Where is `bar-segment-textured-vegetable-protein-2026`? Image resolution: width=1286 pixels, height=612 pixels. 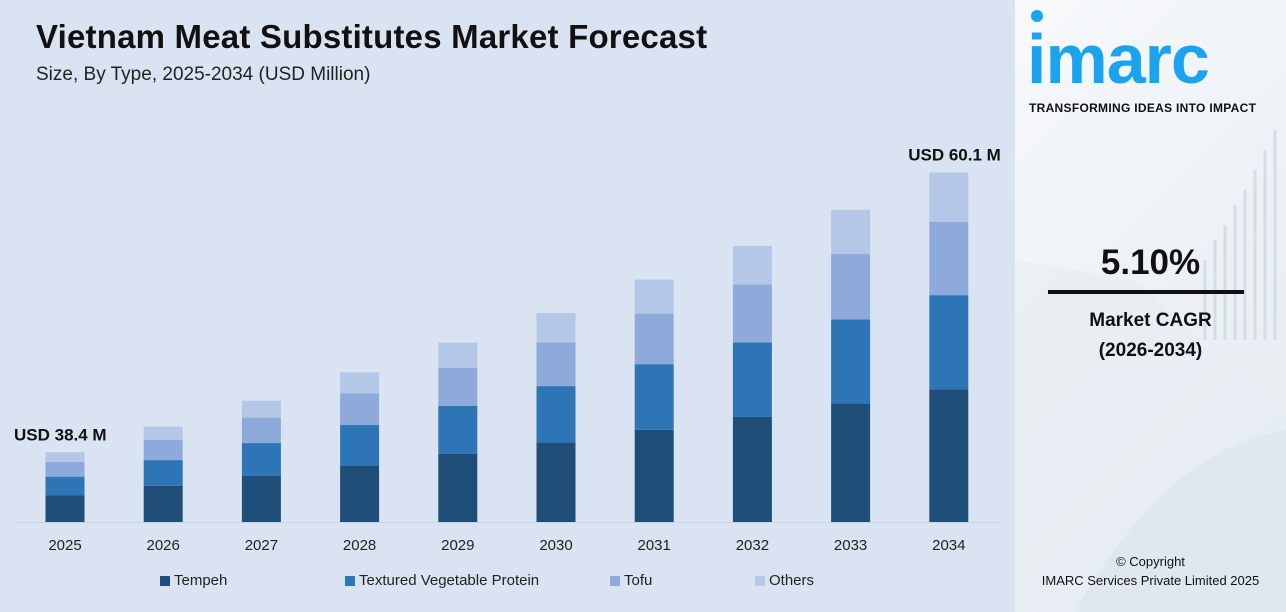 bar-segment-textured-vegetable-protein-2026 is located at coordinates (163, 473).